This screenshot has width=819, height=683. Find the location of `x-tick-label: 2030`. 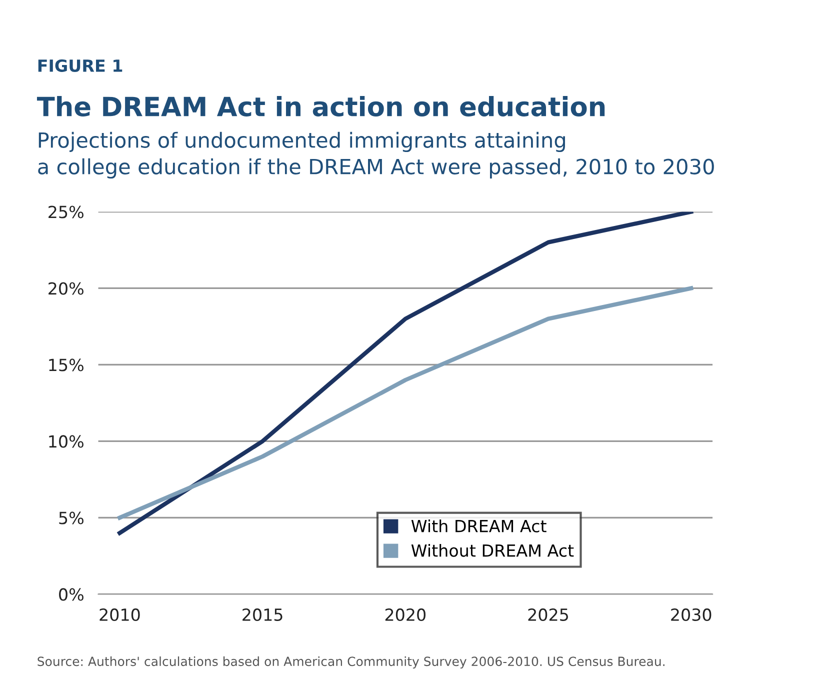

x-tick-label: 2030 is located at coordinates (691, 614).